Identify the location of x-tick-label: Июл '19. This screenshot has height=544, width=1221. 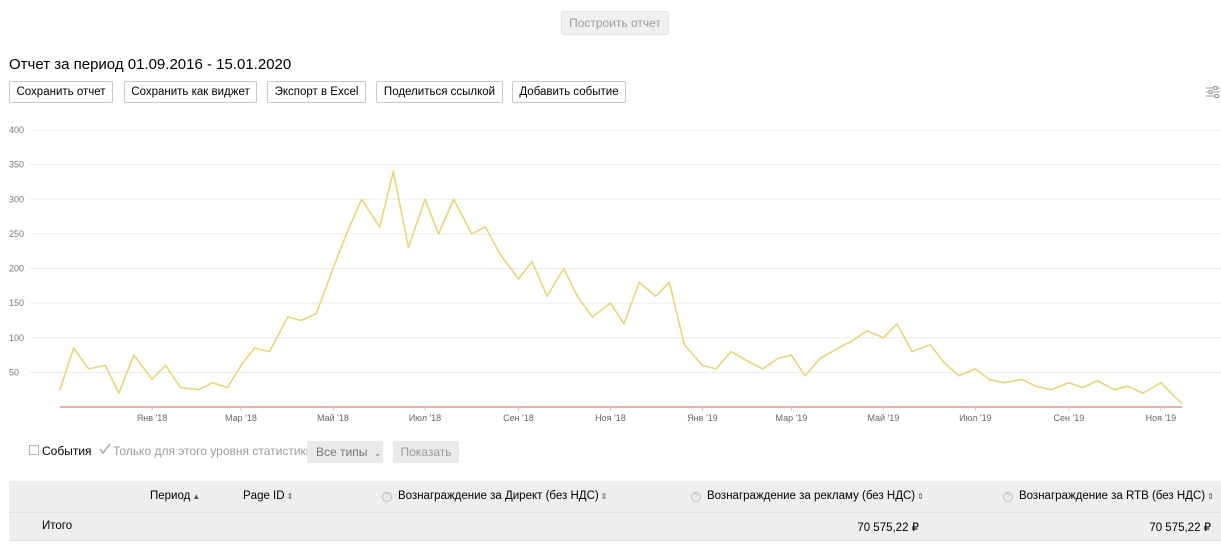
(975, 418).